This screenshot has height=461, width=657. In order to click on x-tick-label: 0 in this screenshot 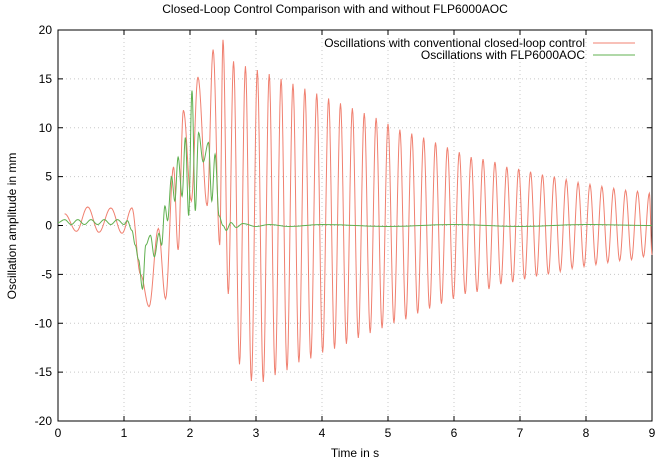, I will do `click(58, 433)`.